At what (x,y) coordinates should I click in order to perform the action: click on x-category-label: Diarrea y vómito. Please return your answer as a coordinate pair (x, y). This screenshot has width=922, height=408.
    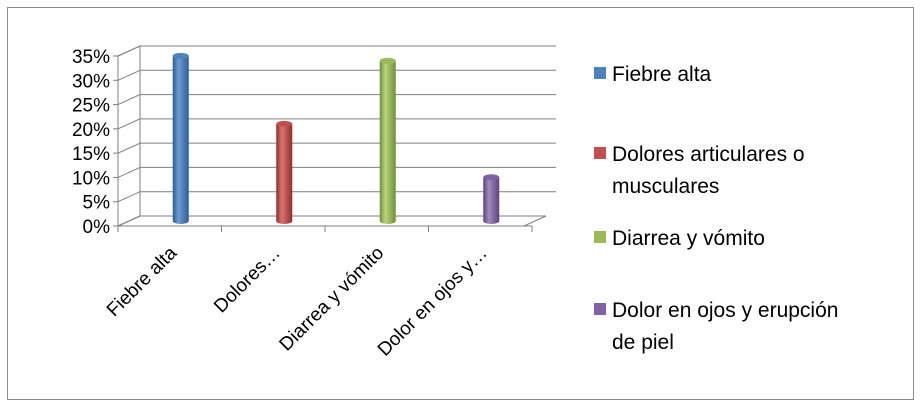
    Looking at the image, I should click on (332, 299).